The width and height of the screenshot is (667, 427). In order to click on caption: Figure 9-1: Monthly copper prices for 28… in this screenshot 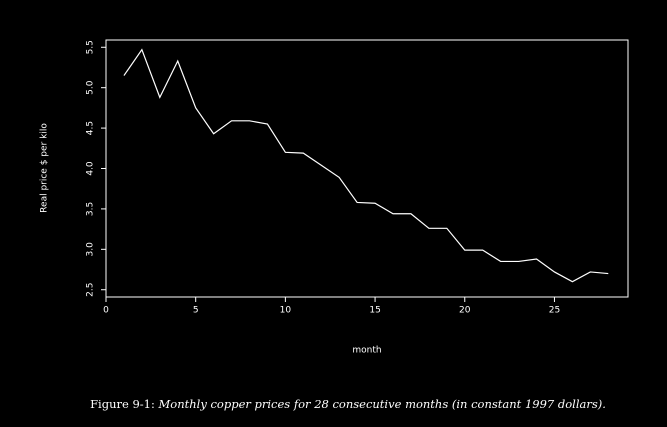, I will do `click(348, 404)`.